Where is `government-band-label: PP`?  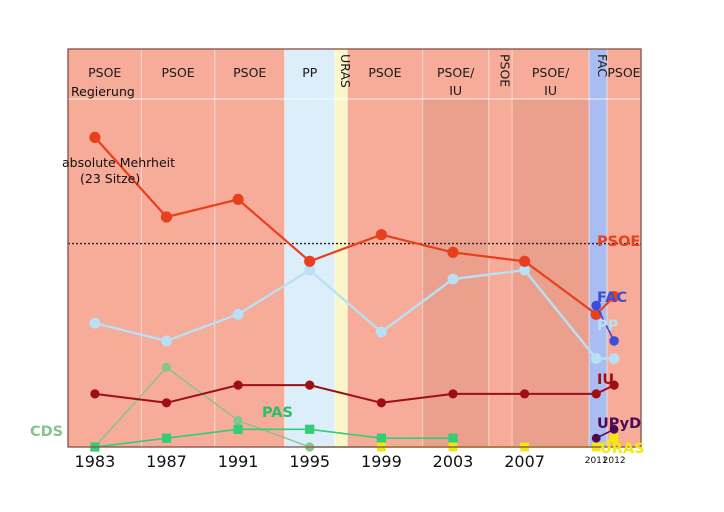
government-band-label: PP is located at coordinates (310, 72).